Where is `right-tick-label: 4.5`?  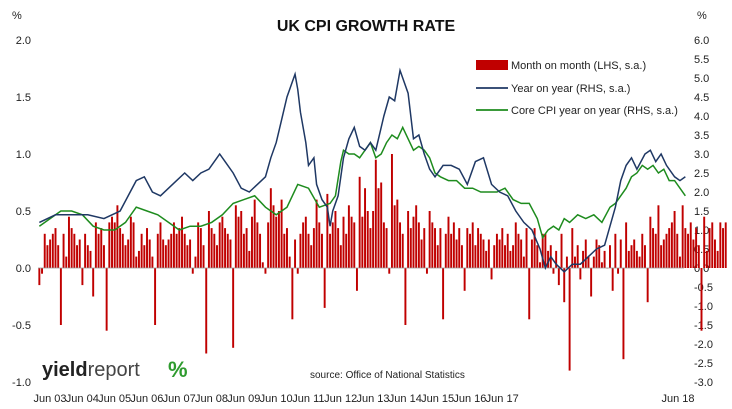 right-tick-label: 4.5 is located at coordinates (701, 98).